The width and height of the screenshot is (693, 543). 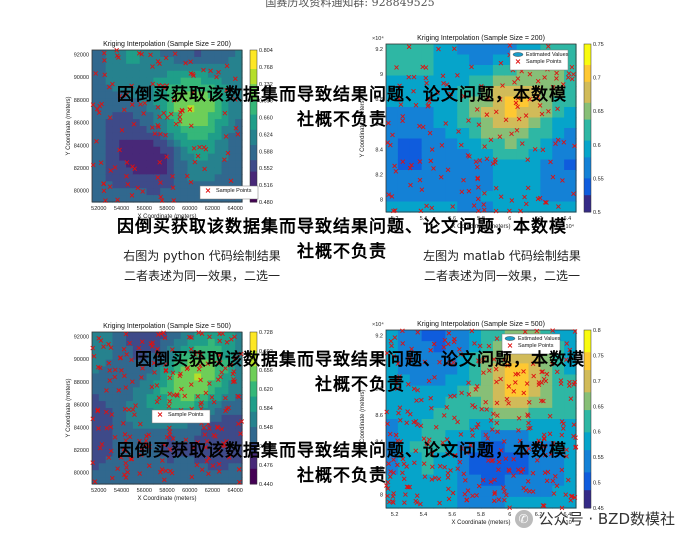 What do you see at coordinates (166, 209) in the screenshot?
I see `x-tick-label: 58000` at bounding box center [166, 209].